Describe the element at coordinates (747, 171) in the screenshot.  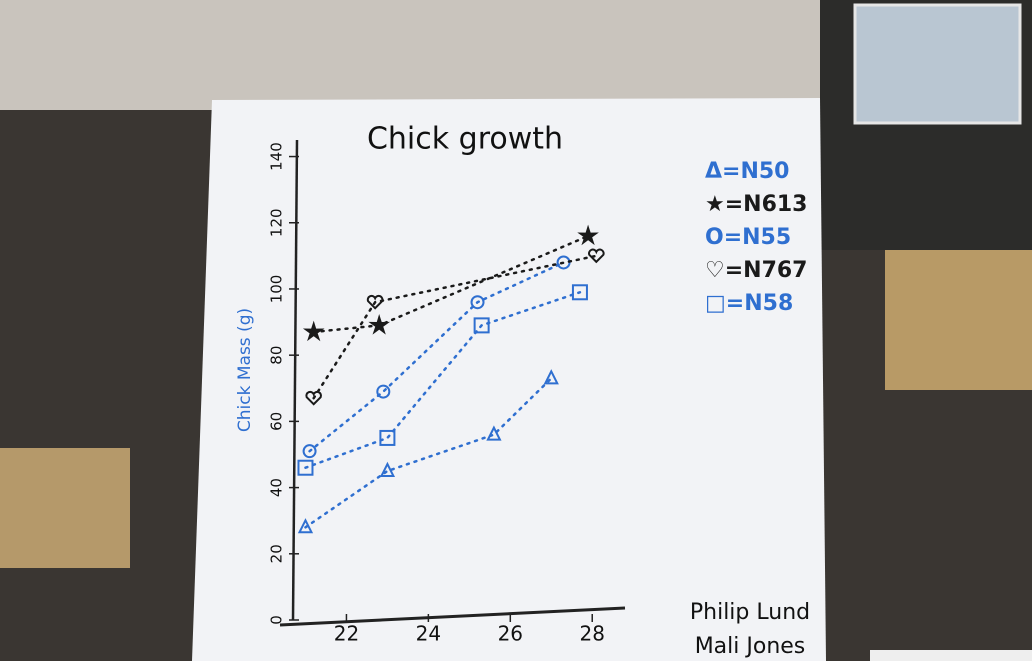
I see `legend-entry: Δ=N50` at that location.